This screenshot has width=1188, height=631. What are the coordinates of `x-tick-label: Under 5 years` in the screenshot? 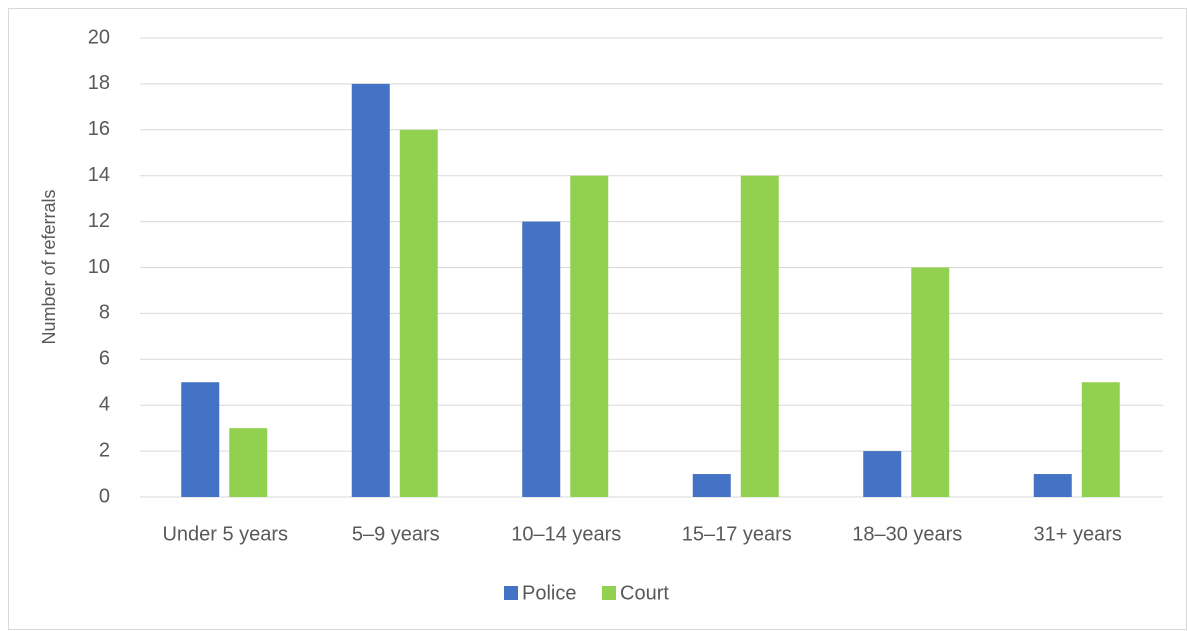 It's located at (225, 534).